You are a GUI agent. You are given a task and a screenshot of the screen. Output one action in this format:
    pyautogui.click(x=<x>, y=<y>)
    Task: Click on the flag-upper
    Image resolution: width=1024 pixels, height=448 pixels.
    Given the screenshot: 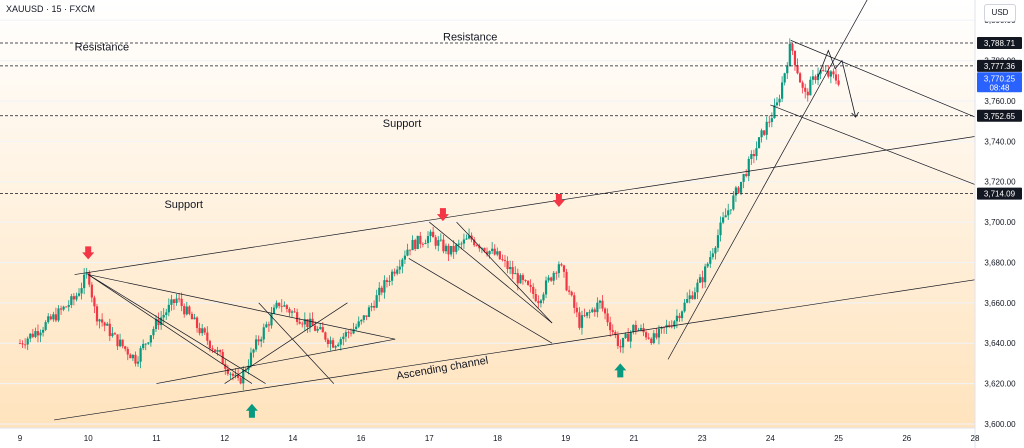 What is the action you would take?
    pyautogui.click(x=491, y=272)
    